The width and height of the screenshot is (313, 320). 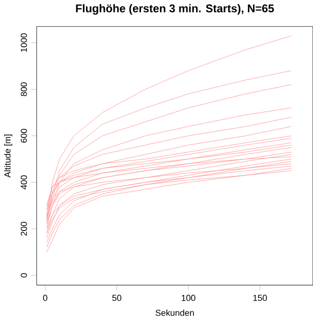 What do you see at coordinates (260, 297) in the screenshot?
I see `x-tick-label: 150` at bounding box center [260, 297].